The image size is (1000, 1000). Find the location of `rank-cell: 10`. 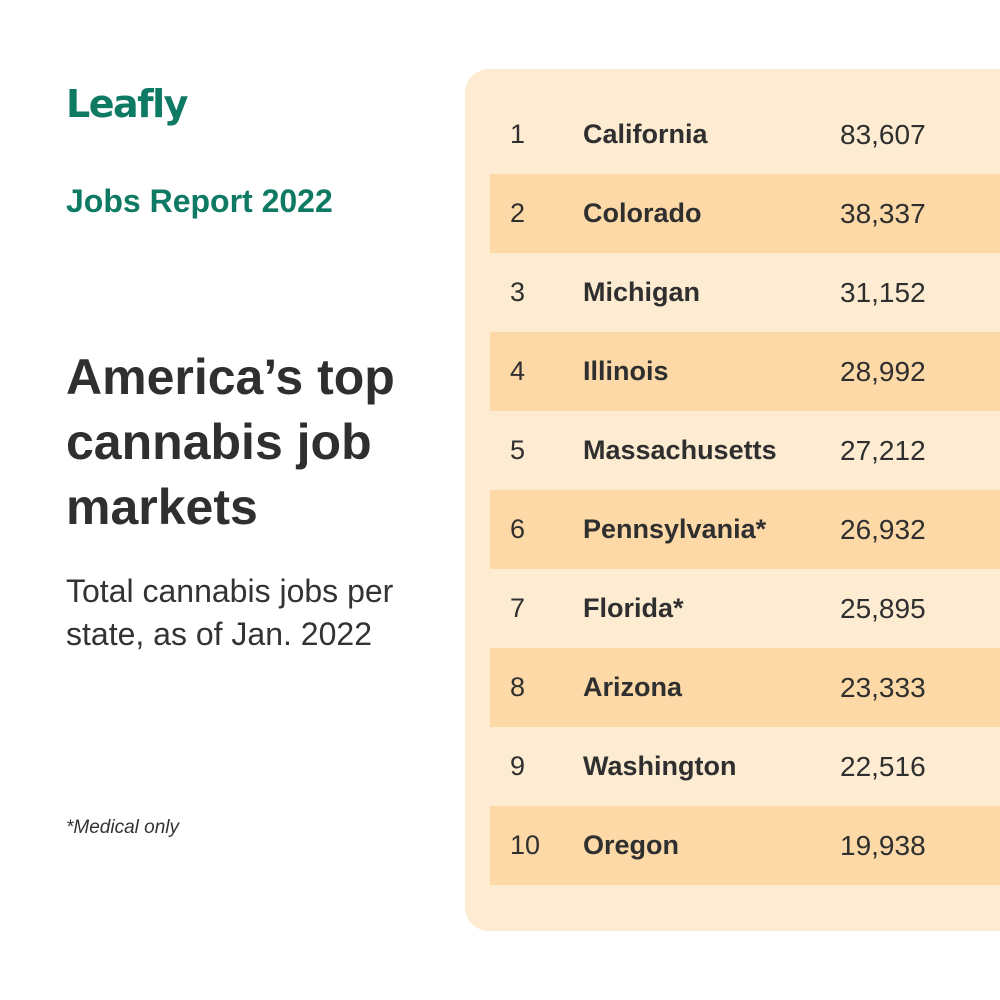

rank-cell: 10 is located at coordinates (525, 845).